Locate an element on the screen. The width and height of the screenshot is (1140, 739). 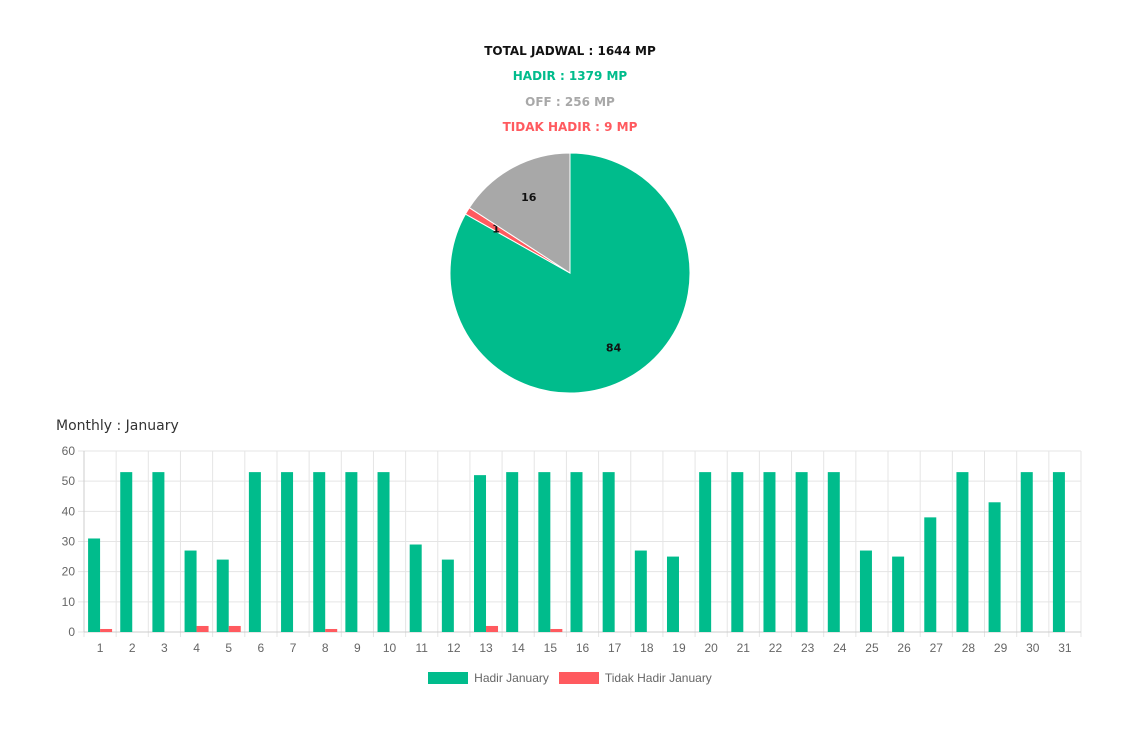
legend-item-hadir: Hadir January is located at coordinates (488, 678).